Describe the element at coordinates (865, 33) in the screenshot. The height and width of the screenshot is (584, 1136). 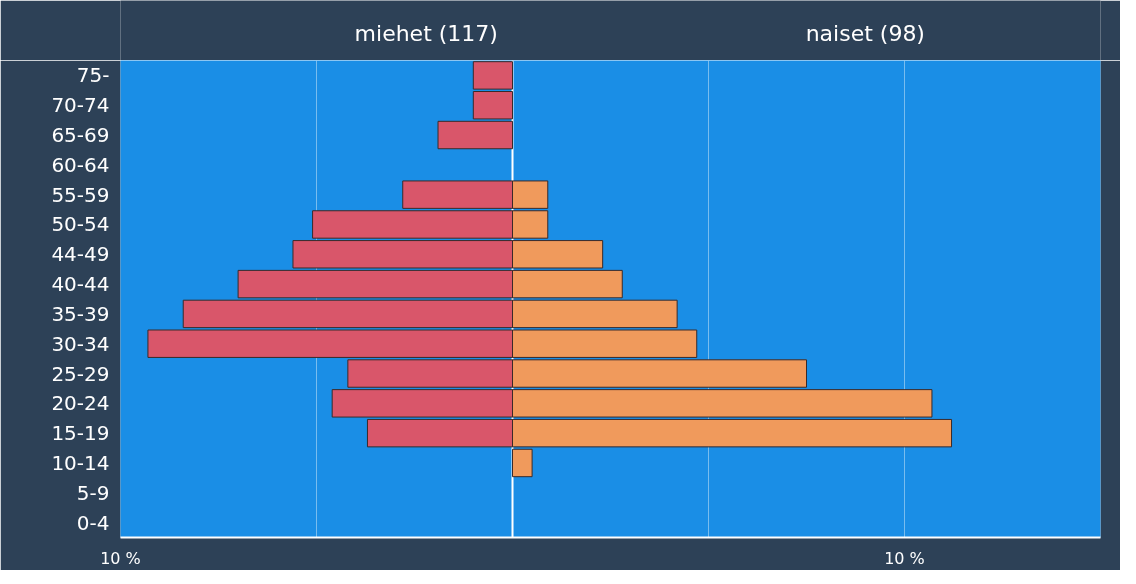
I see `text: naiset (98)` at that location.